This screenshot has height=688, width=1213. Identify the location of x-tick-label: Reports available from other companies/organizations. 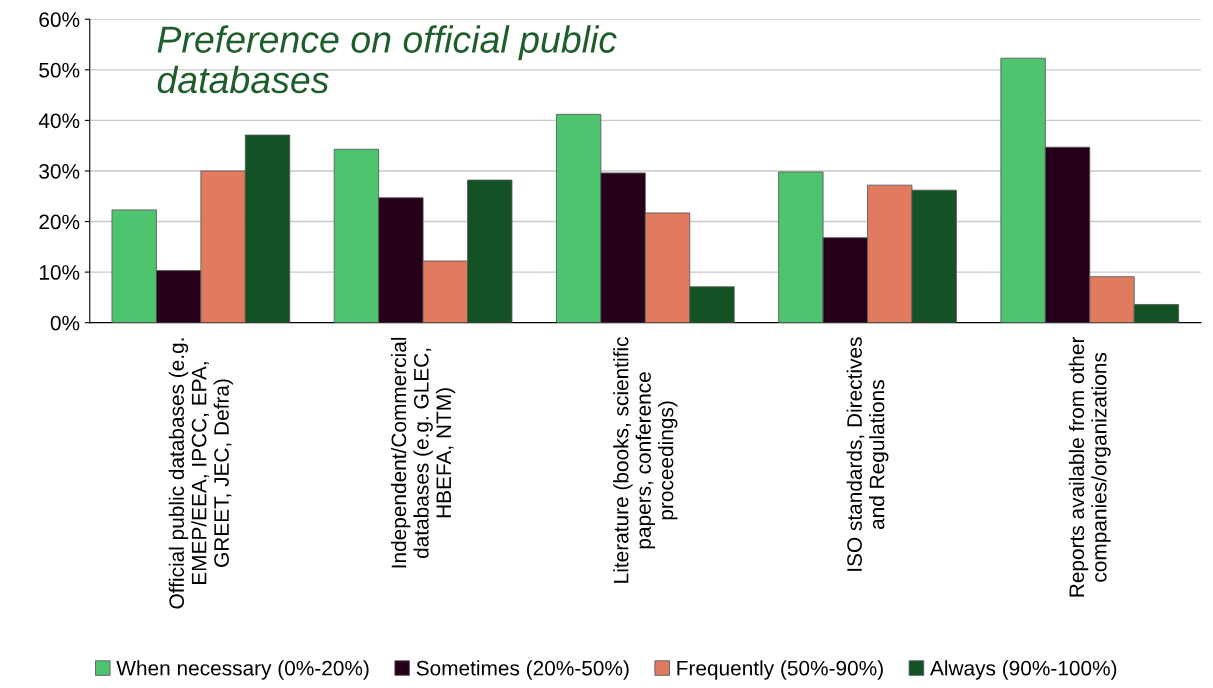
(1089, 466).